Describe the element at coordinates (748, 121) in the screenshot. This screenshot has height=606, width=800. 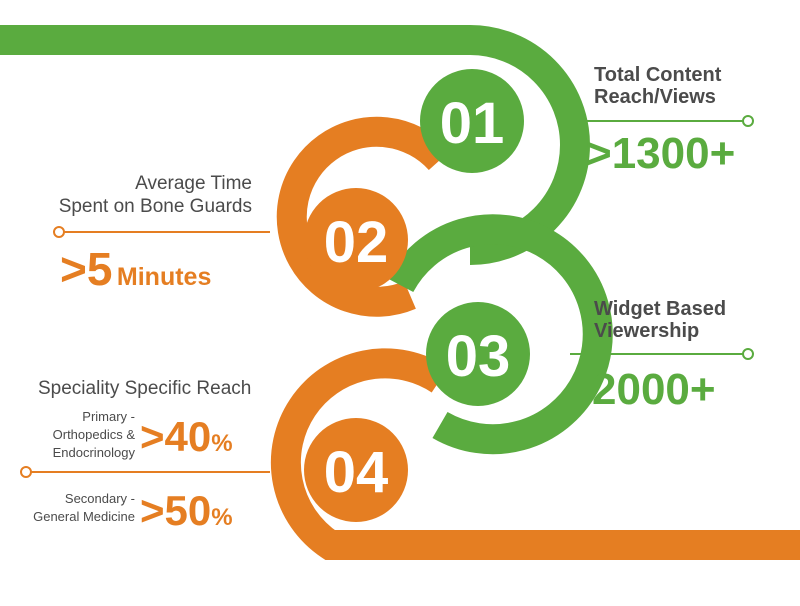
I see `connector-1-dot` at that location.